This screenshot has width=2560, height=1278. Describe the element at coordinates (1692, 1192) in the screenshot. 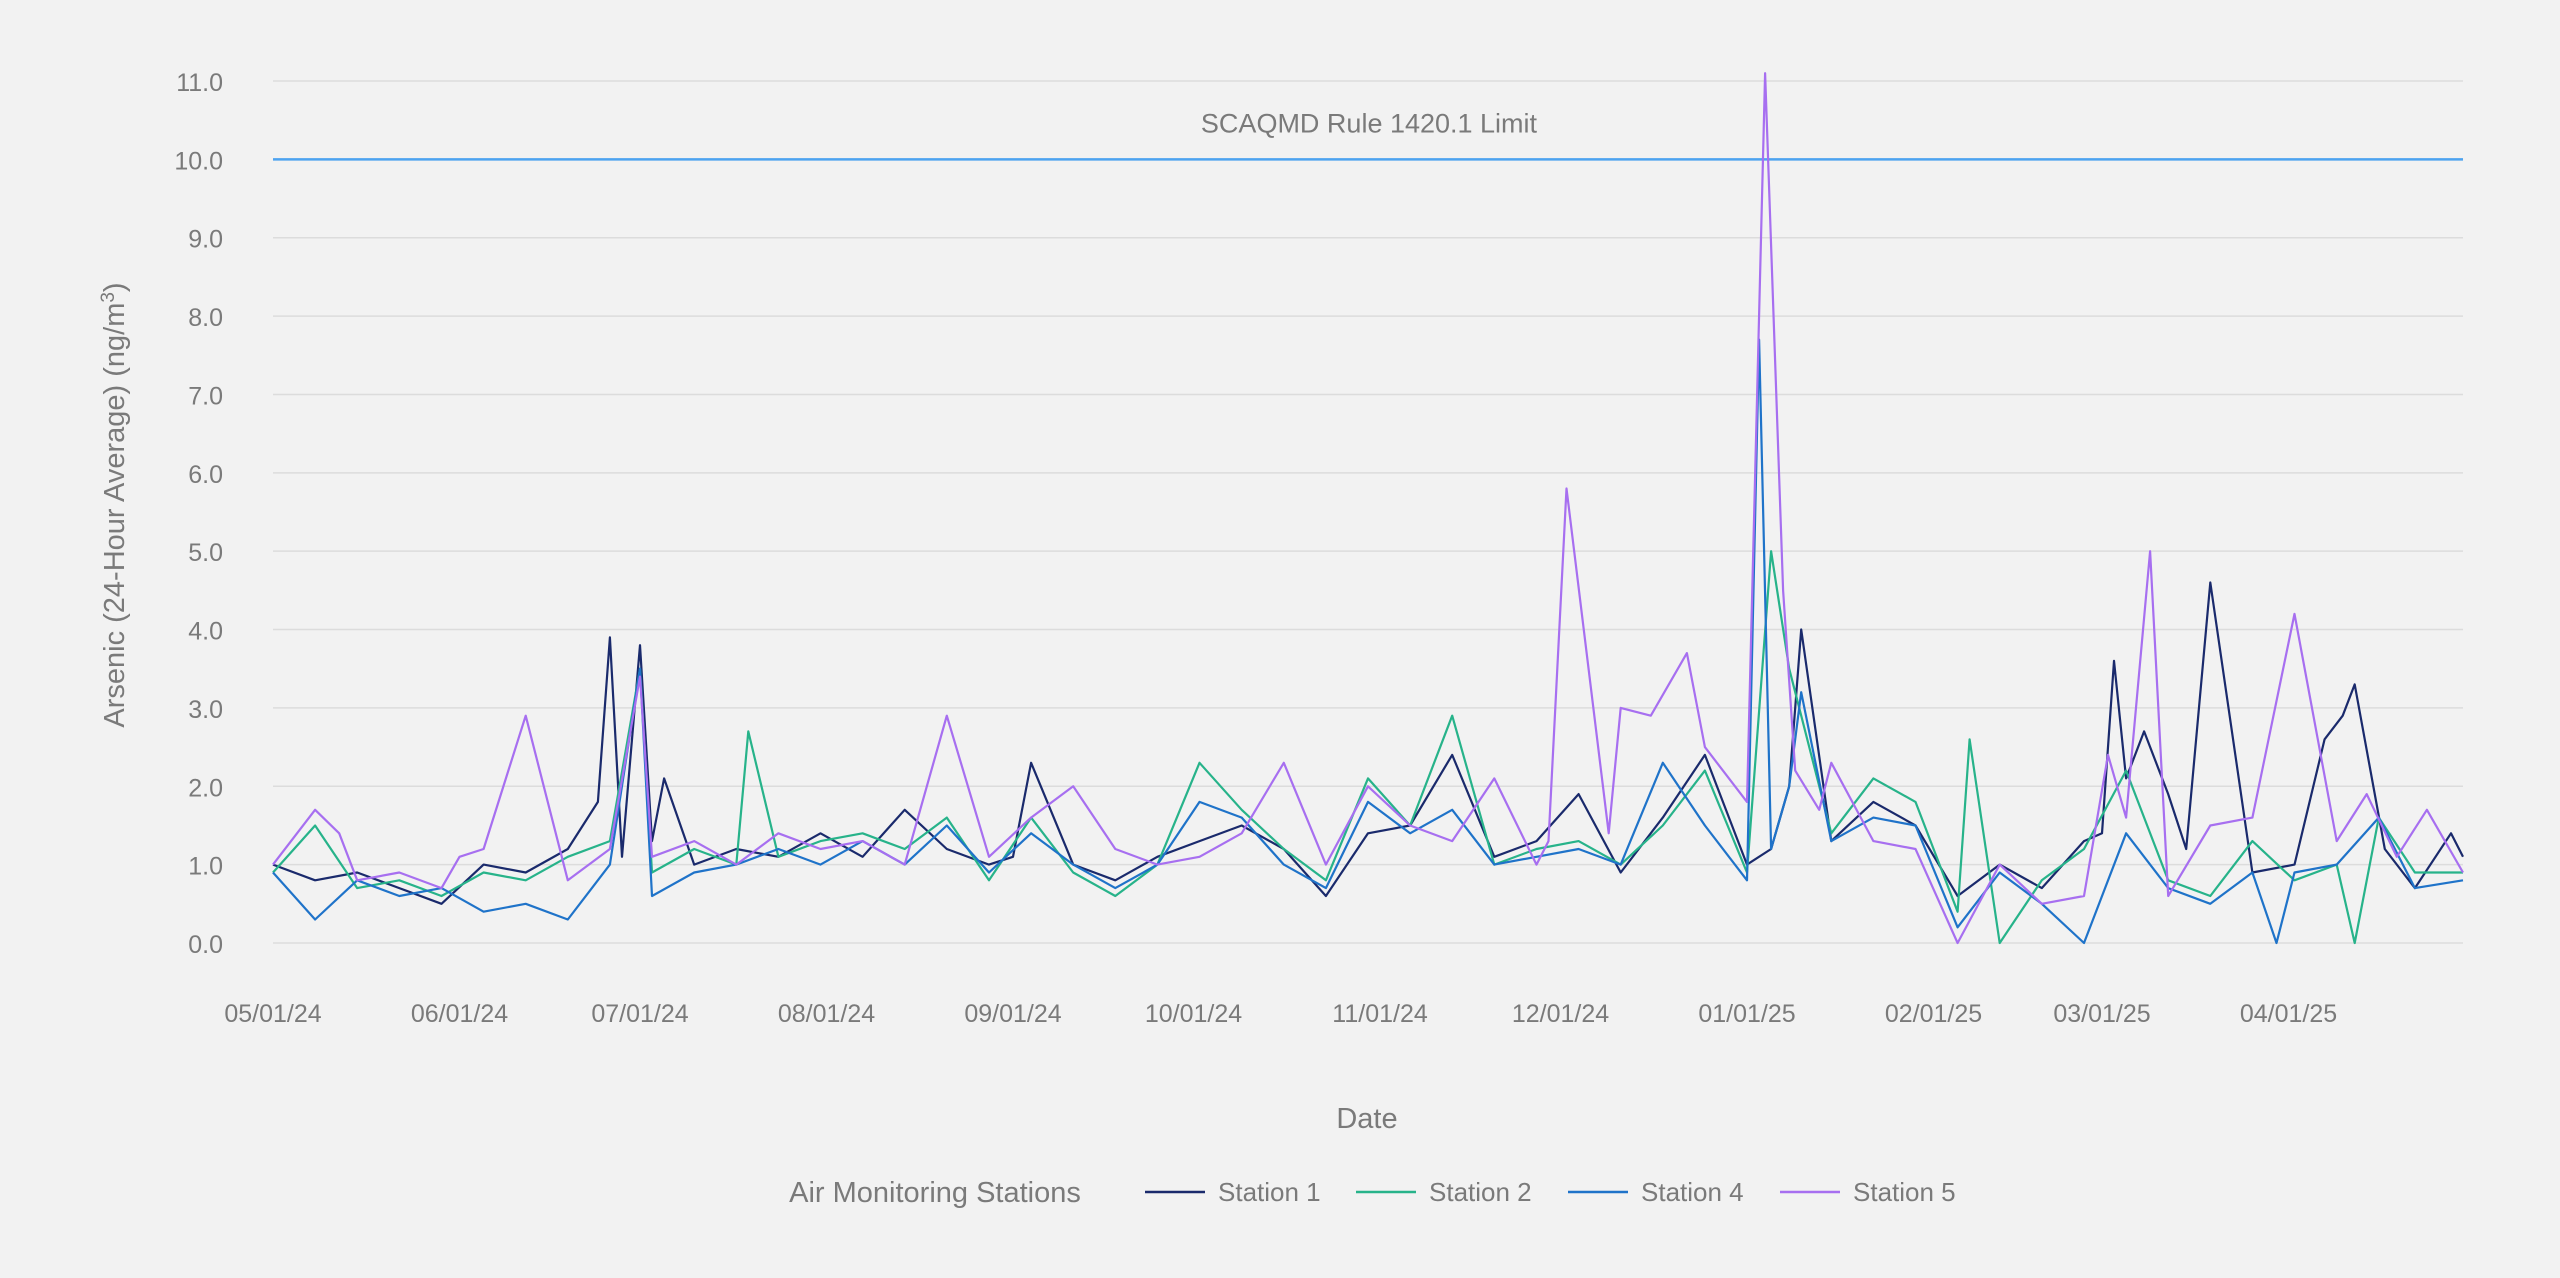

I see `legend-label: Station 4` at that location.